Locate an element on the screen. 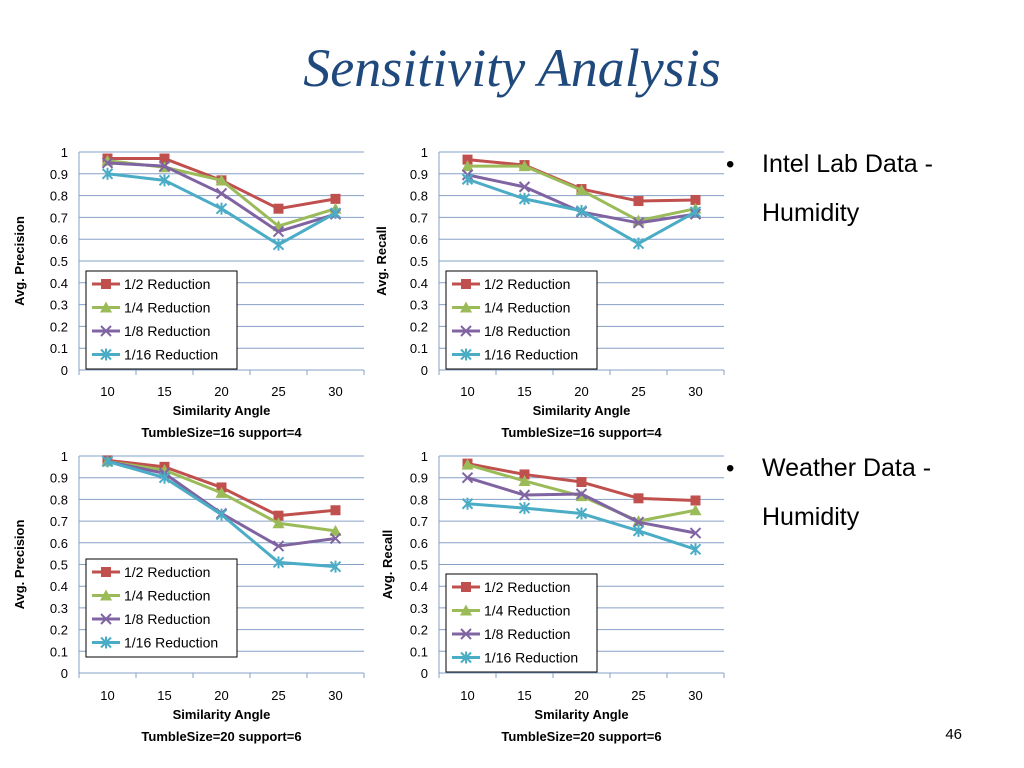  x-axis-title: Smilarity Angle is located at coordinates (581, 714).